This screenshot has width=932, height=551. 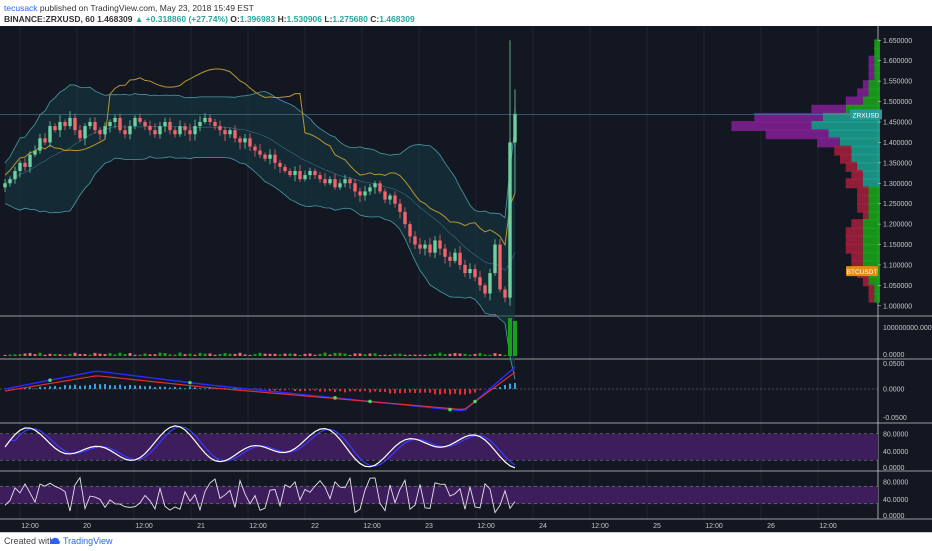 I want to click on last-price: 1.468309, so click(x=114, y=19).